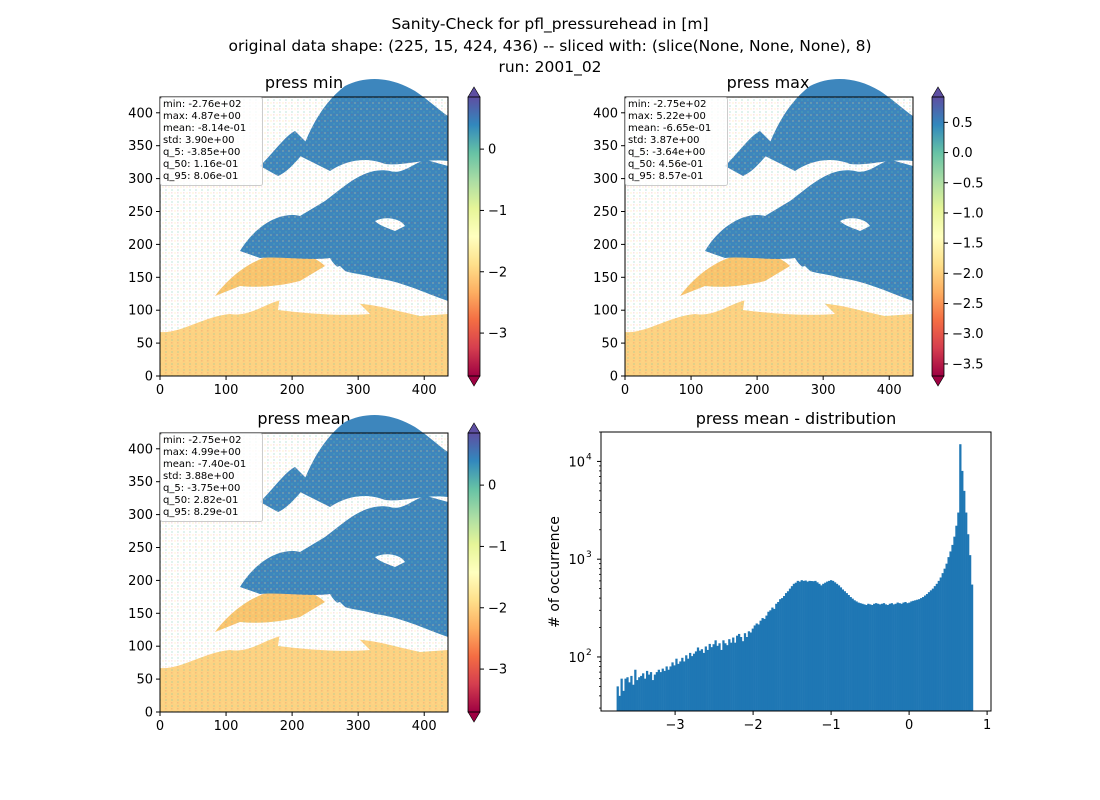 This screenshot has height=800, width=1100. Describe the element at coordinates (140, 245) in the screenshot. I see `y-tick-label: 200` at that location.